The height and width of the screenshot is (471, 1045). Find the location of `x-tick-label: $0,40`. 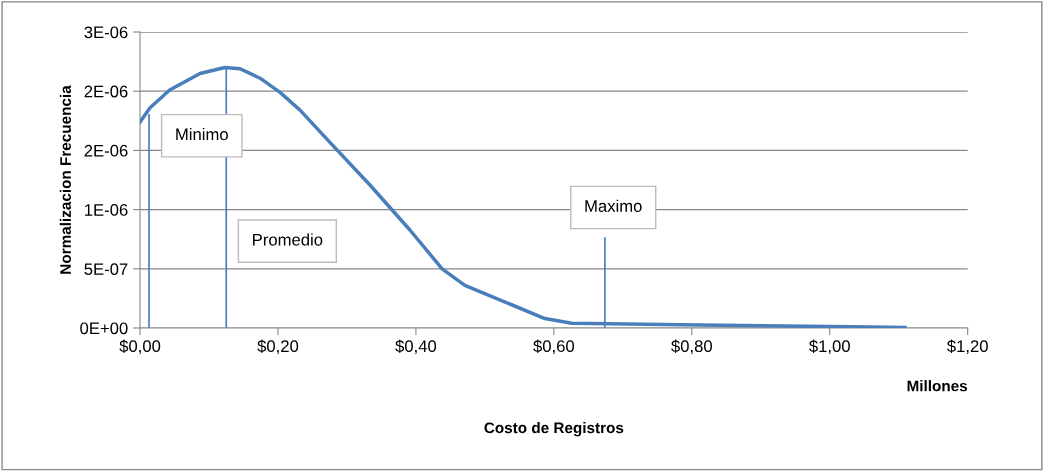

x-tick-label: $0,40 is located at coordinates (416, 347).